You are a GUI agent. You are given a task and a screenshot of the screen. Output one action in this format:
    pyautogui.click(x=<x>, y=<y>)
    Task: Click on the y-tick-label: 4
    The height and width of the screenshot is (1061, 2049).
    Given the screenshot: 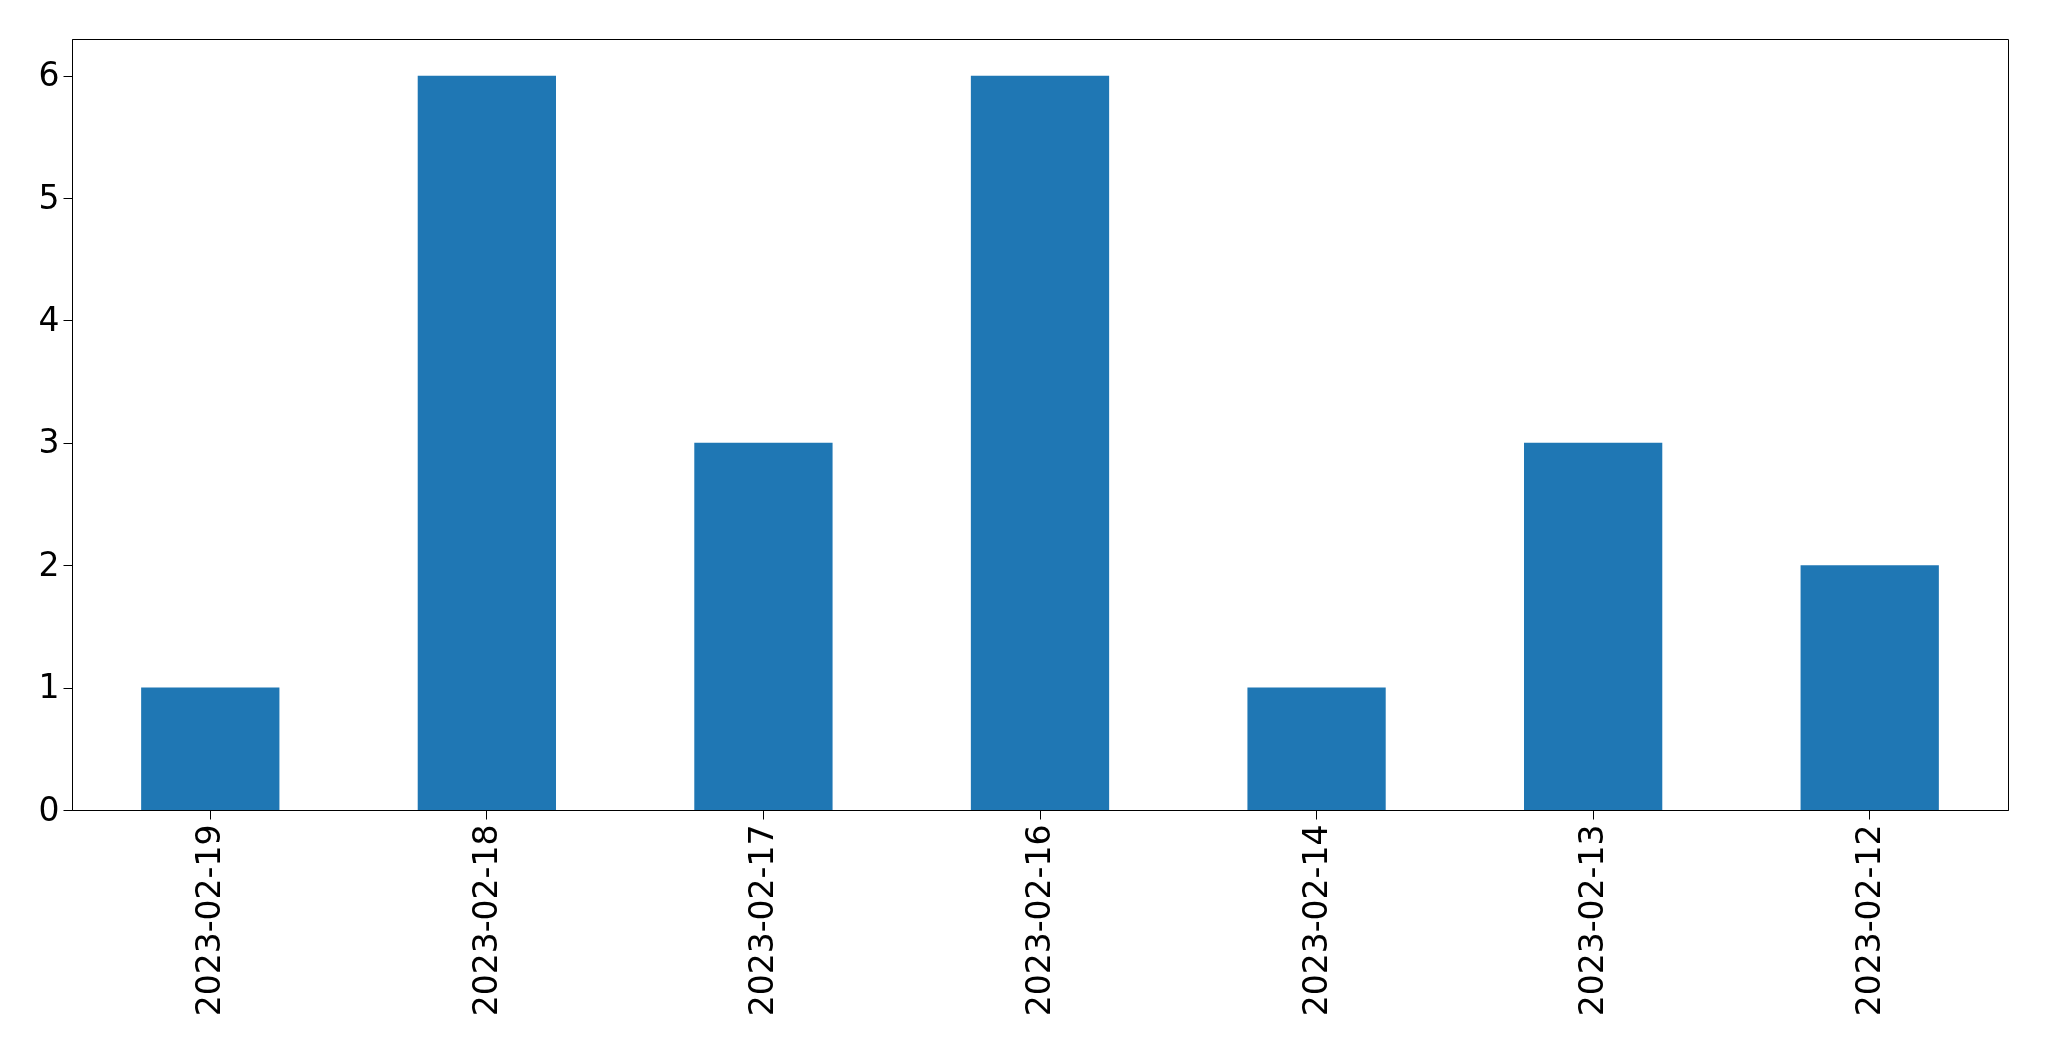 What is the action you would take?
    pyautogui.click(x=49, y=319)
    